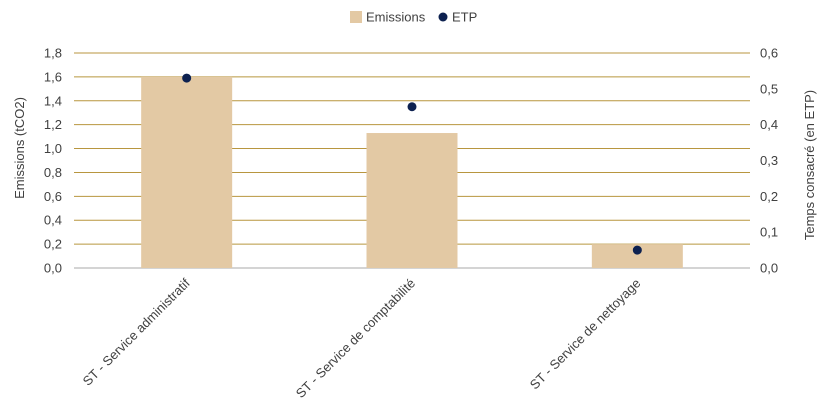 The height and width of the screenshot is (417, 835). What do you see at coordinates (356, 17) in the screenshot?
I see `legend-swatch-emissions` at bounding box center [356, 17].